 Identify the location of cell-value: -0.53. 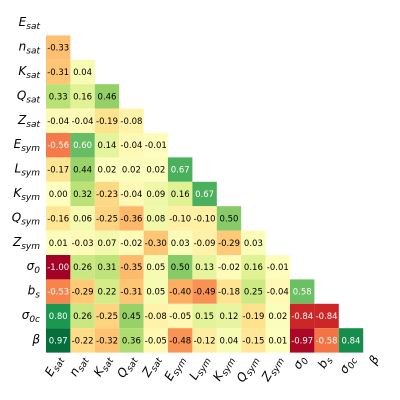
(58, 293).